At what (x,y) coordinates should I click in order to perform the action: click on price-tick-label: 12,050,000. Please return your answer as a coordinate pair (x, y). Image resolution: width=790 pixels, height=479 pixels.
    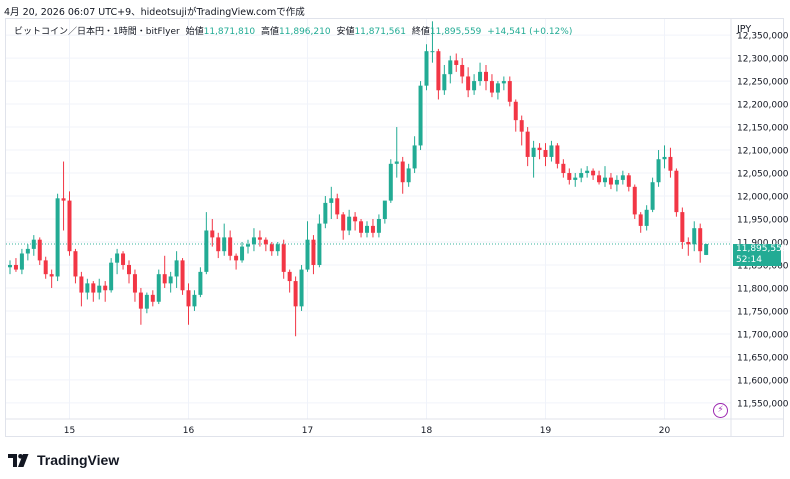
    Looking at the image, I should click on (763, 175).